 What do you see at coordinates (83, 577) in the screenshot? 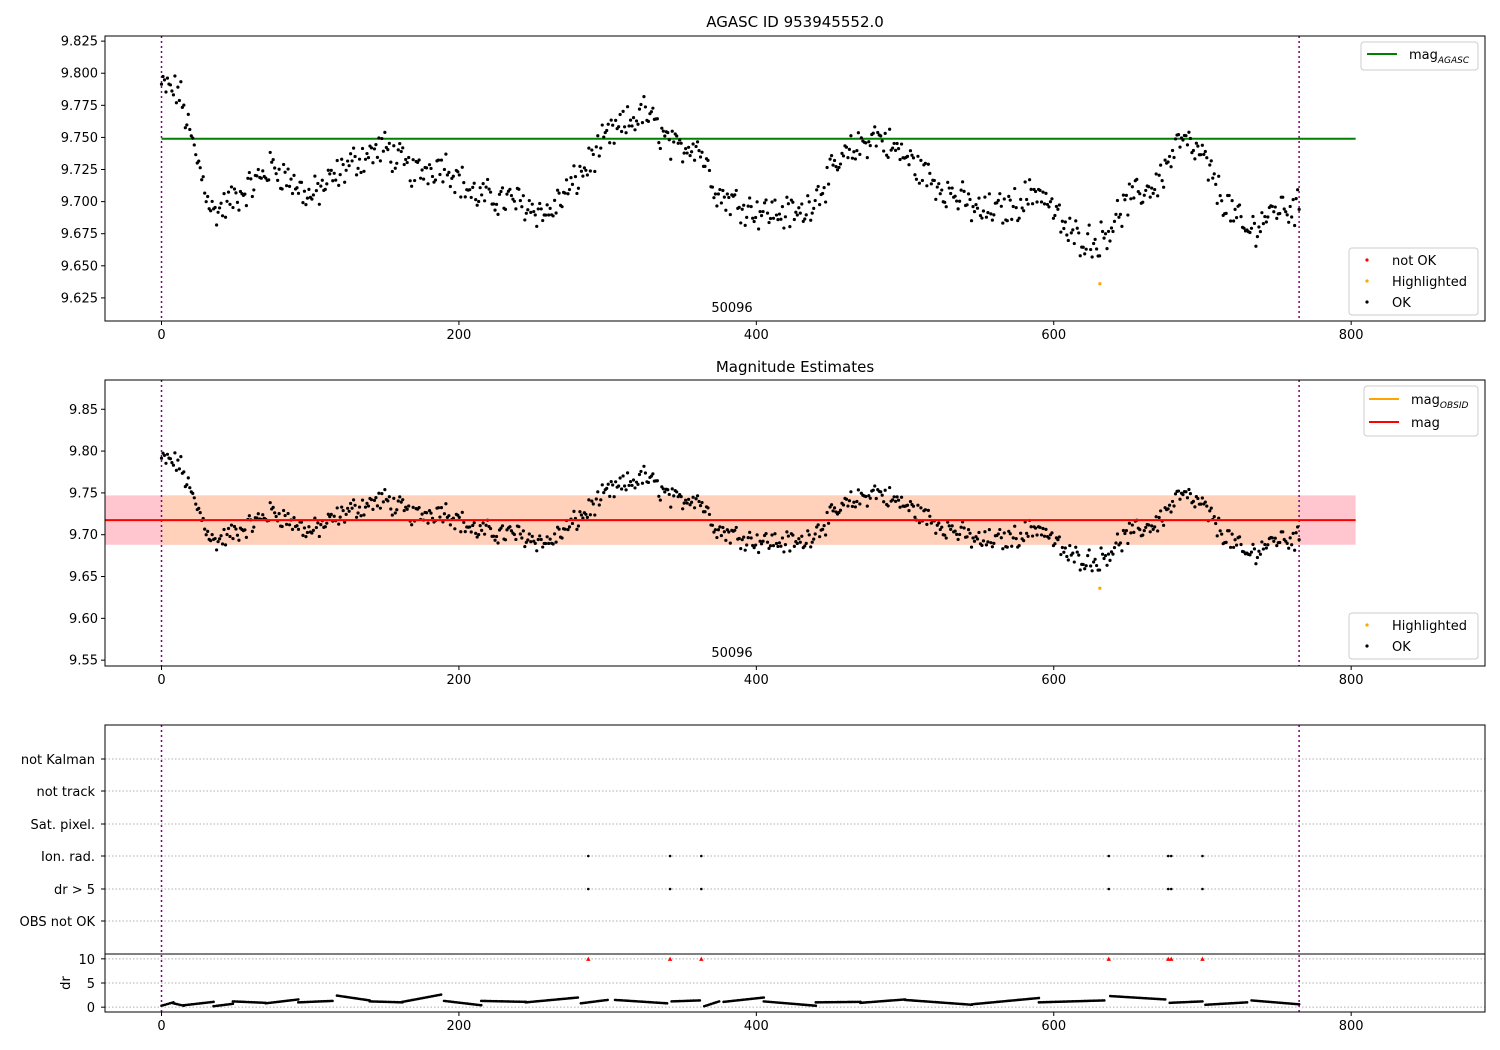
I see `panel2-ytick-label-2: 9.65` at bounding box center [83, 577].